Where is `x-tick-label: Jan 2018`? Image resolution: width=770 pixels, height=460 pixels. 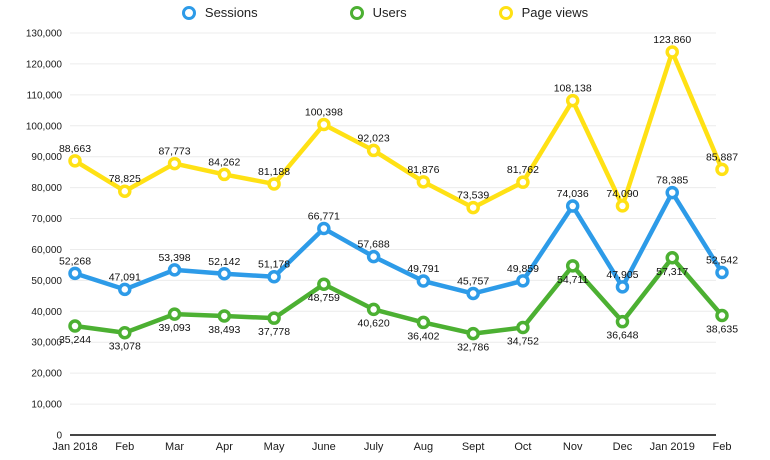 x-tick-label: Jan 2018 is located at coordinates (74, 447).